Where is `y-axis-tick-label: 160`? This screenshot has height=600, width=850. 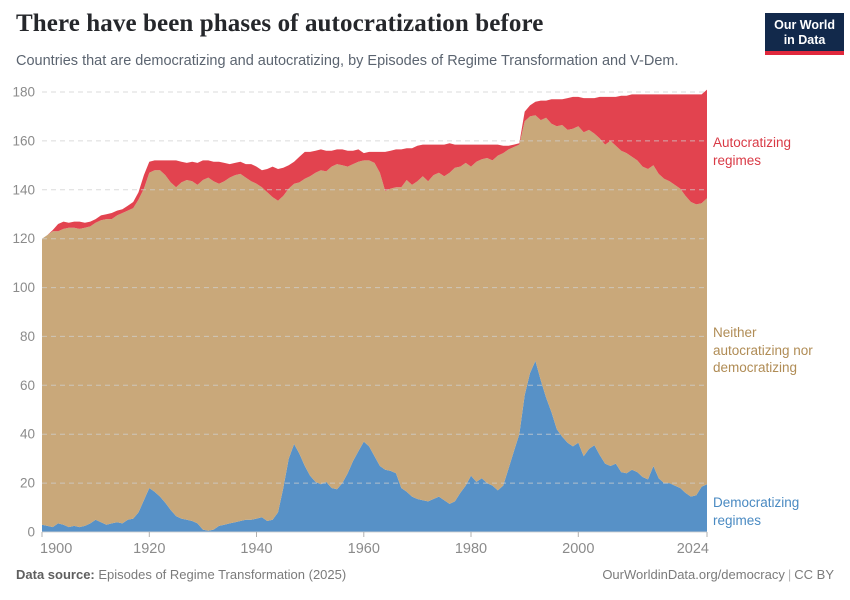 y-axis-tick-label: 160 is located at coordinates (23, 140).